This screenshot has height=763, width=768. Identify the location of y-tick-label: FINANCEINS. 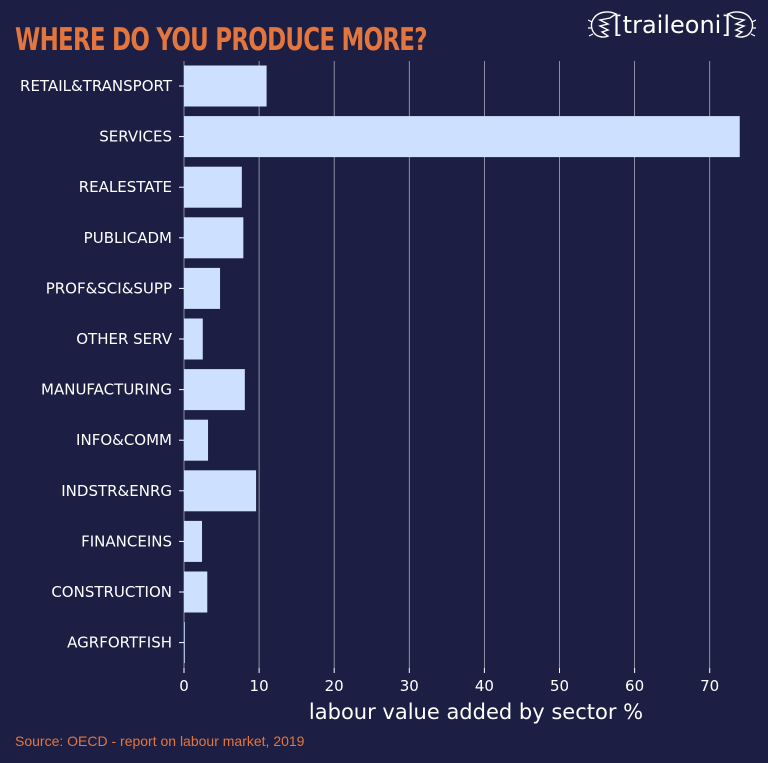
(126, 541).